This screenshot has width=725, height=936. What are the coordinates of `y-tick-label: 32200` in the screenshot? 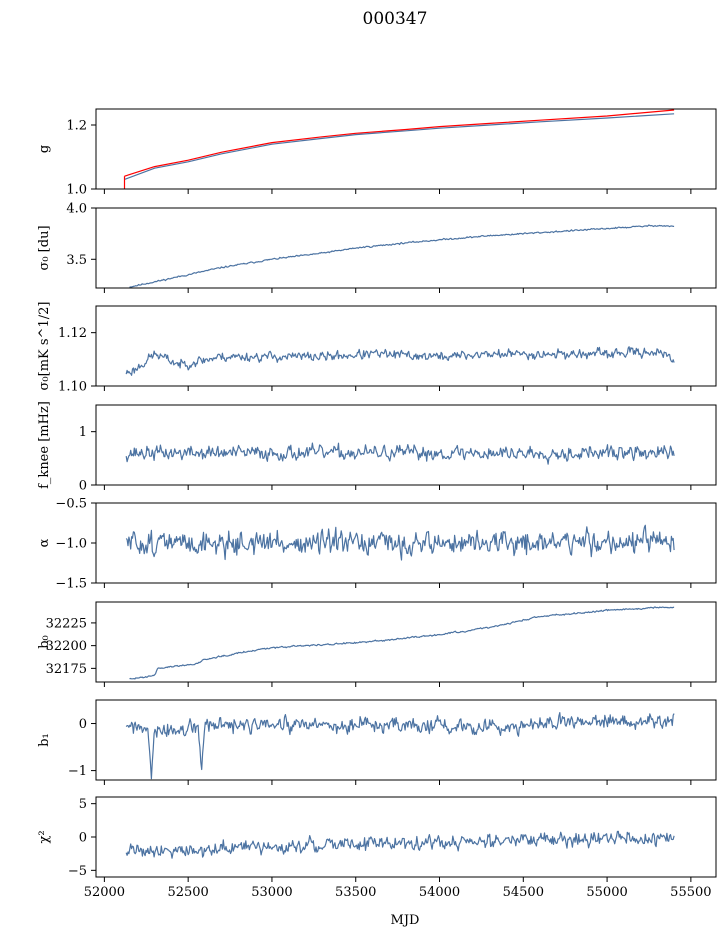 It's located at (66, 646).